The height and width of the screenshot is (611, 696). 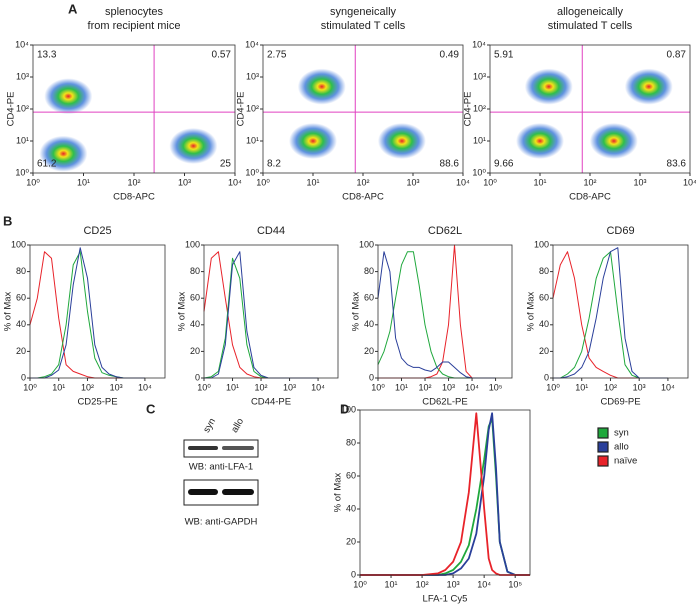 I want to click on chart-title: syngeneically, so click(x=363, y=12).